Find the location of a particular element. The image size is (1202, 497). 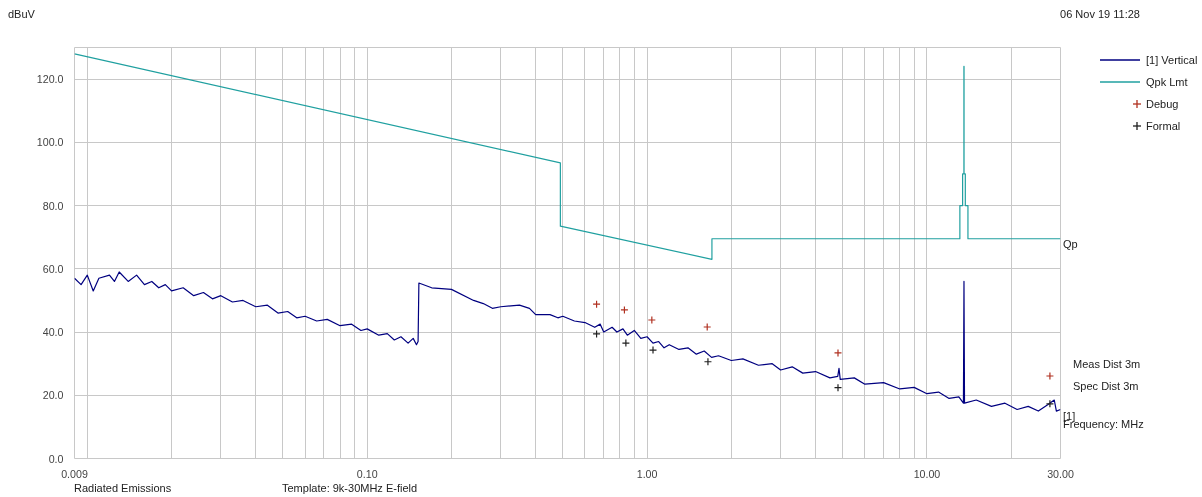

y-tick-label: 80.0 is located at coordinates (53, 205).